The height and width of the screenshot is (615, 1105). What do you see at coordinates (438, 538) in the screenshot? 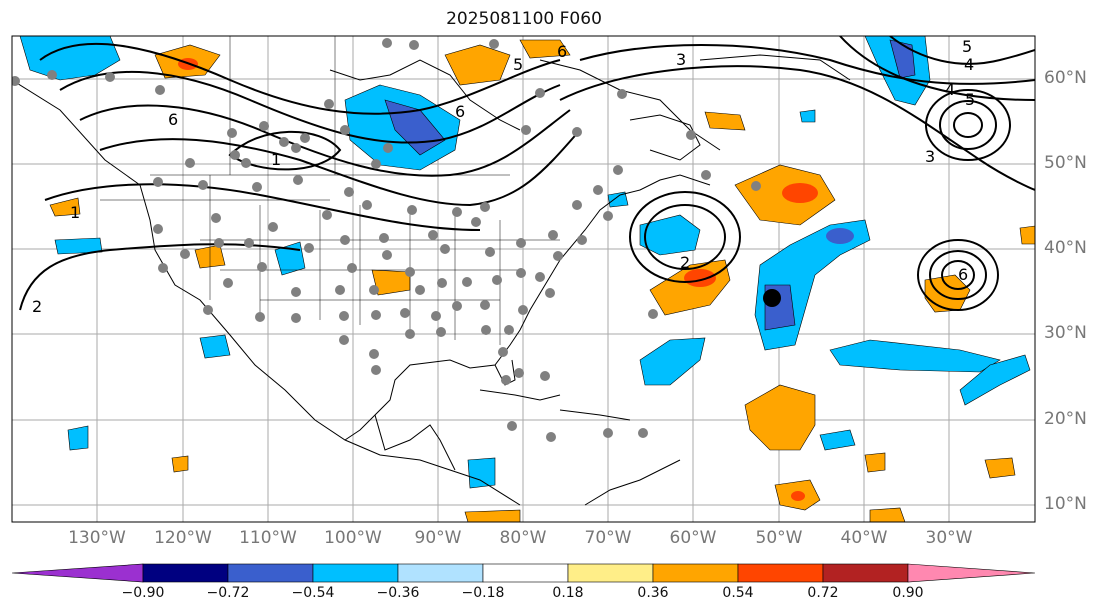
I see `lon-label: 90°W` at bounding box center [438, 538].